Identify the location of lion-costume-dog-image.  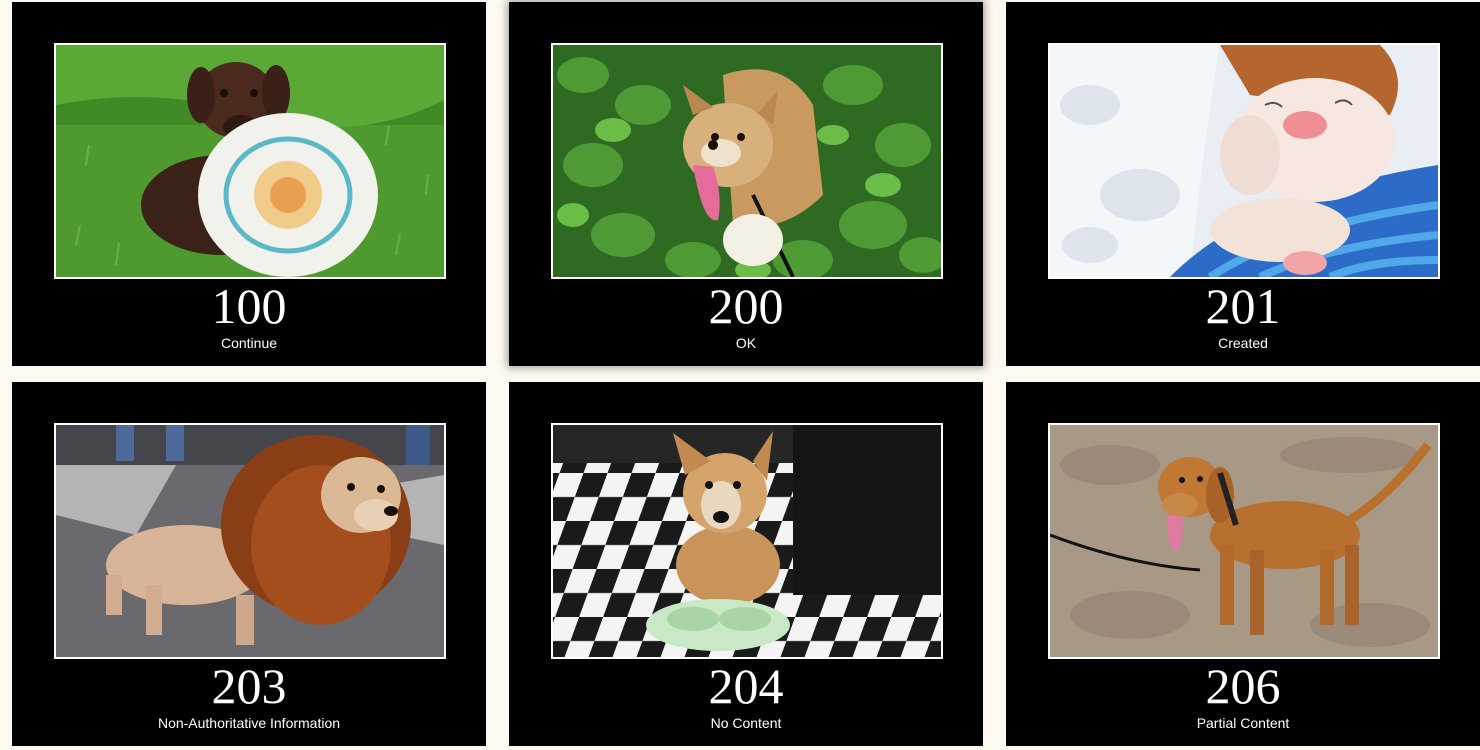
(250, 541).